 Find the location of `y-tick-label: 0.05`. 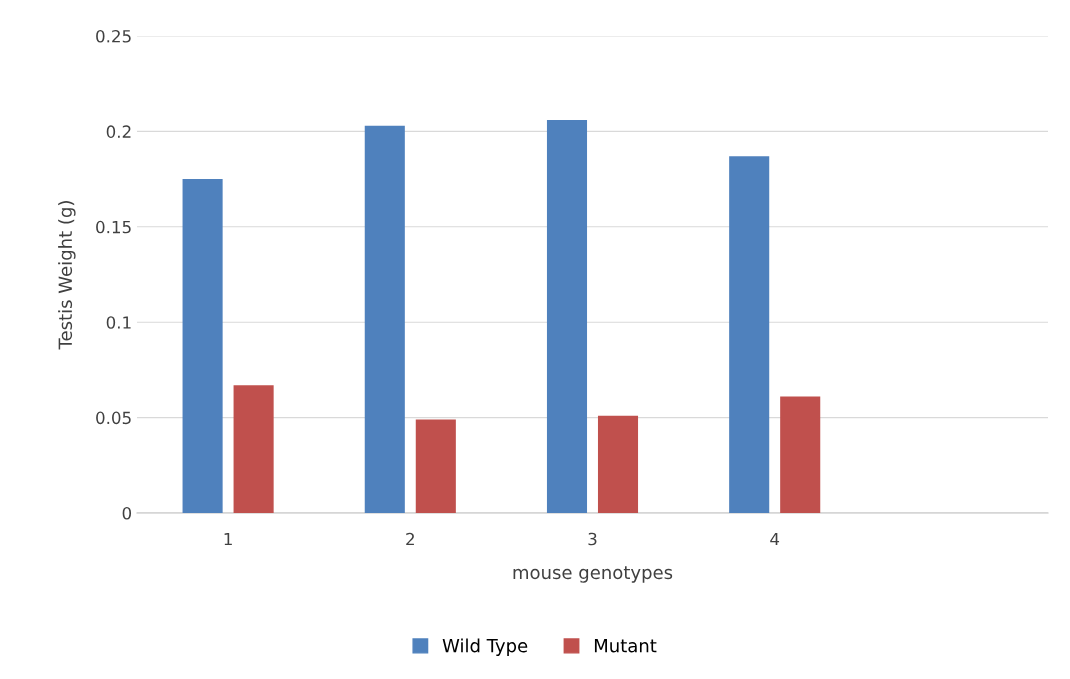

y-tick-label: 0.05 is located at coordinates (113, 418).